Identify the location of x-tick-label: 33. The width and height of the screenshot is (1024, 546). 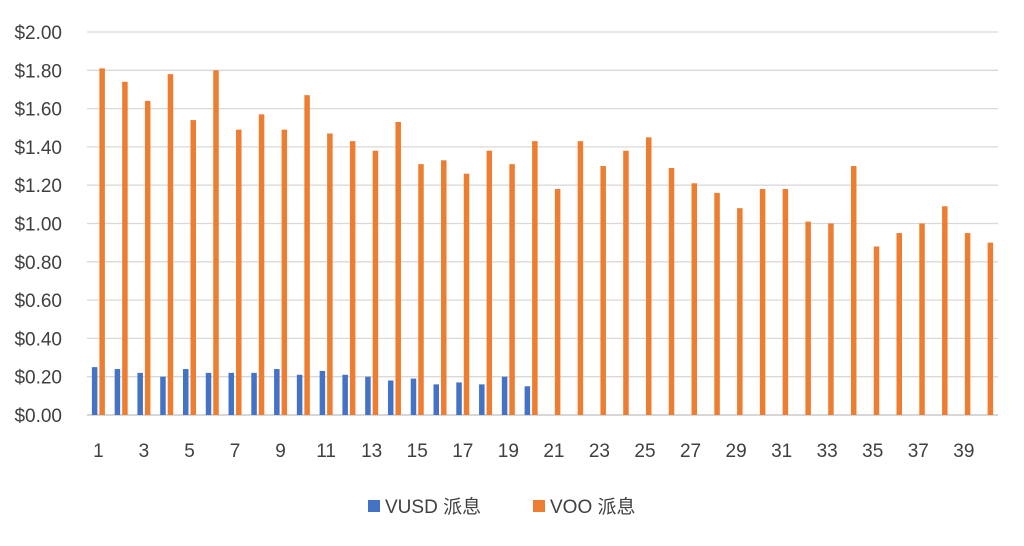
(827, 451).